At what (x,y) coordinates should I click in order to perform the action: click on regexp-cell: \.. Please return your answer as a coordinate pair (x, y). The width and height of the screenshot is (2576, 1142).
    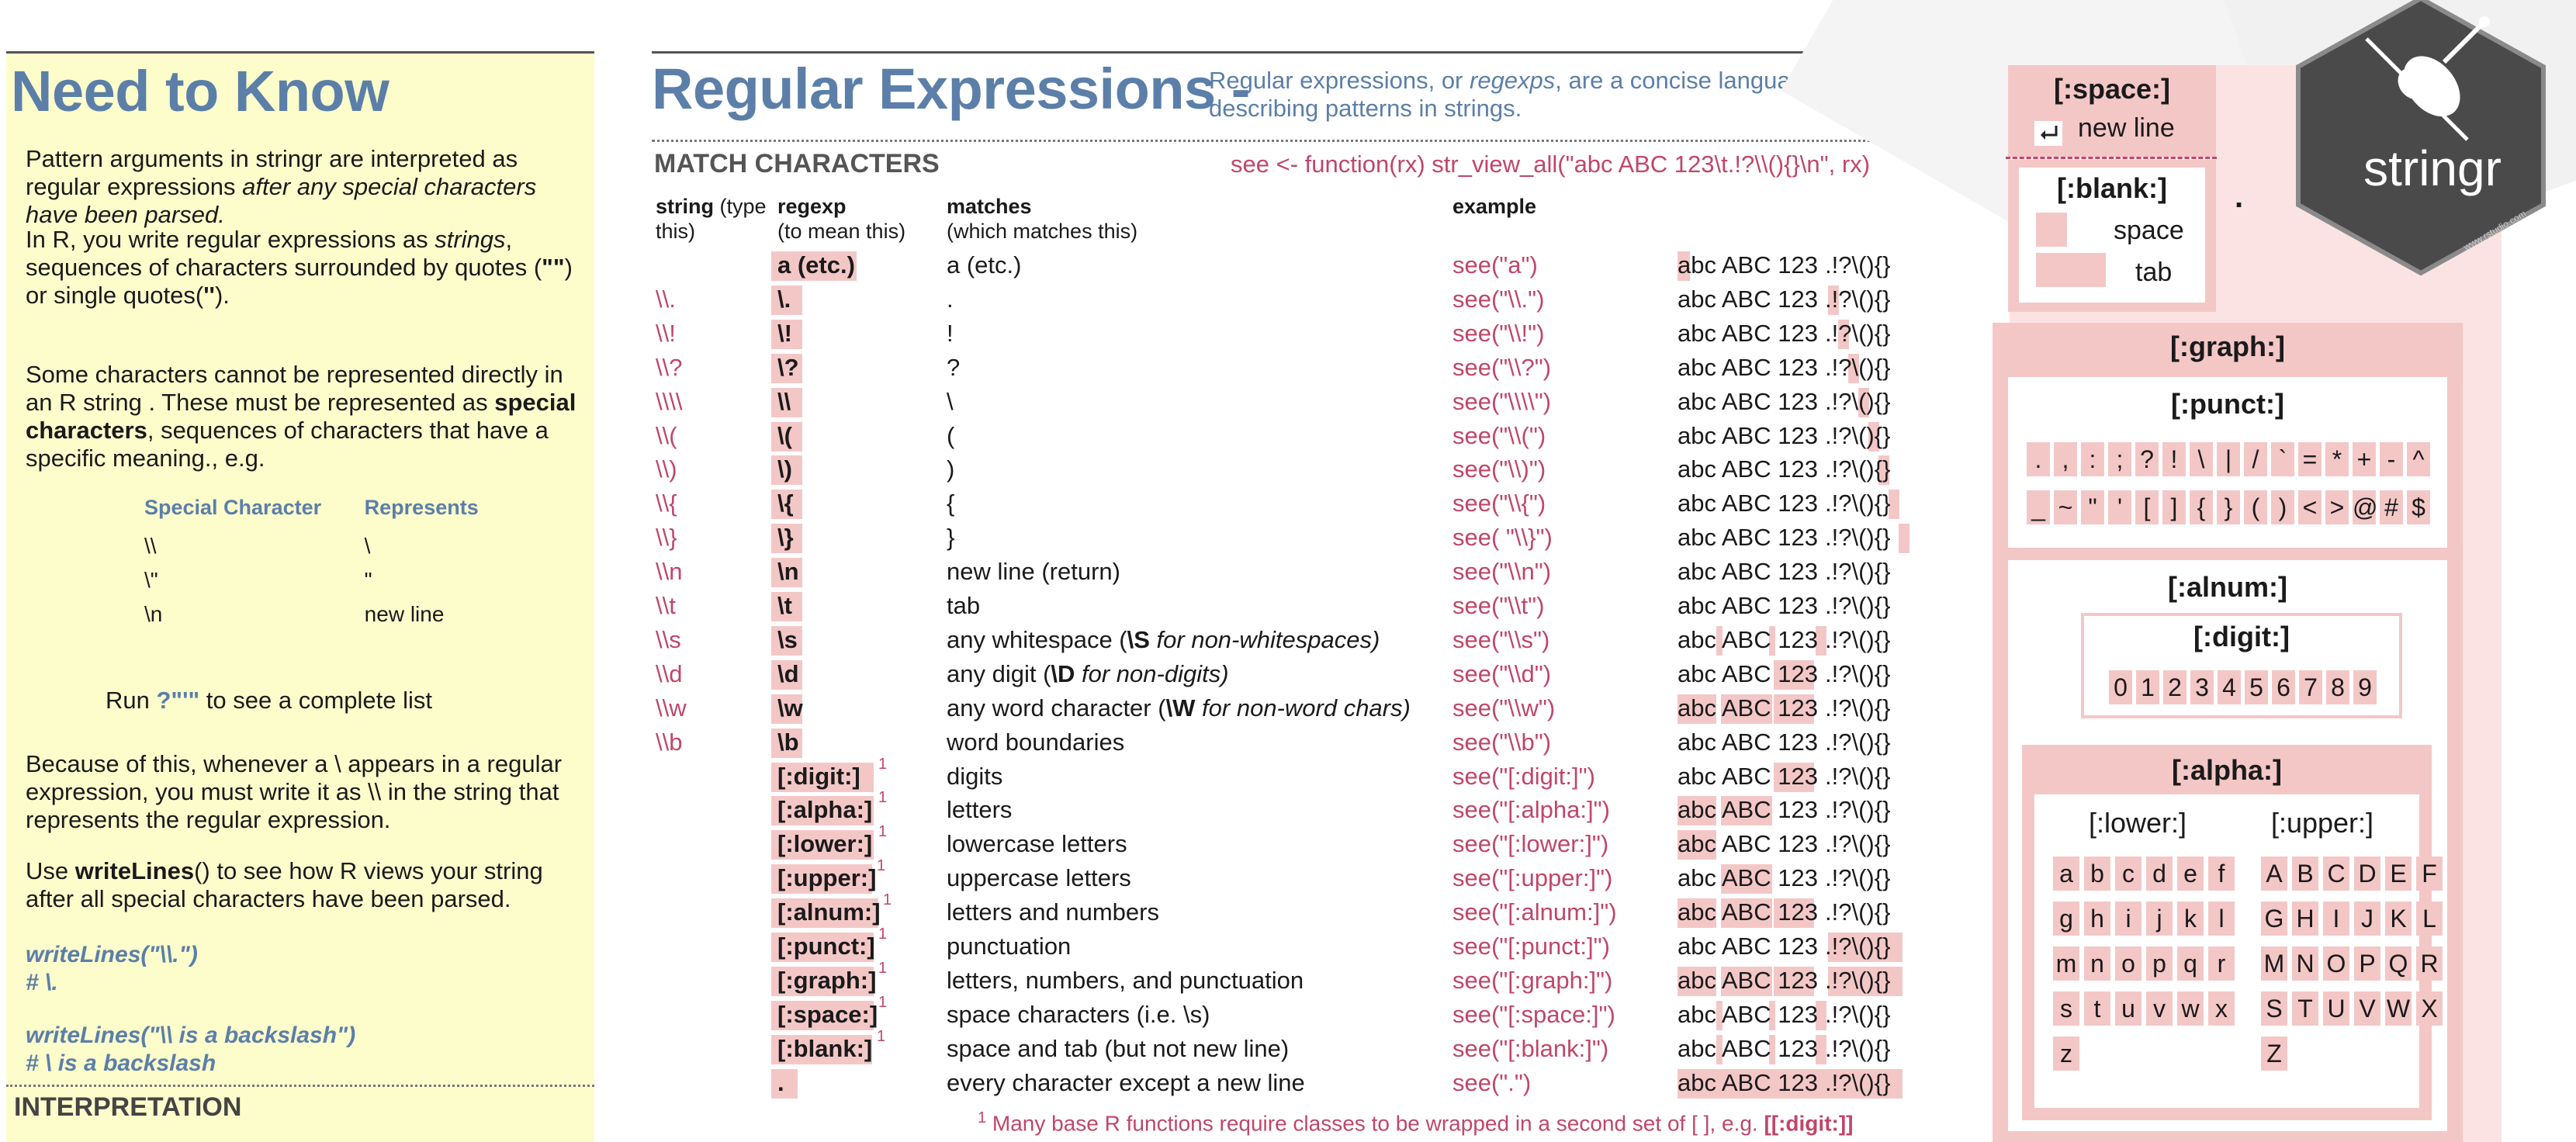
    Looking at the image, I should click on (784, 299).